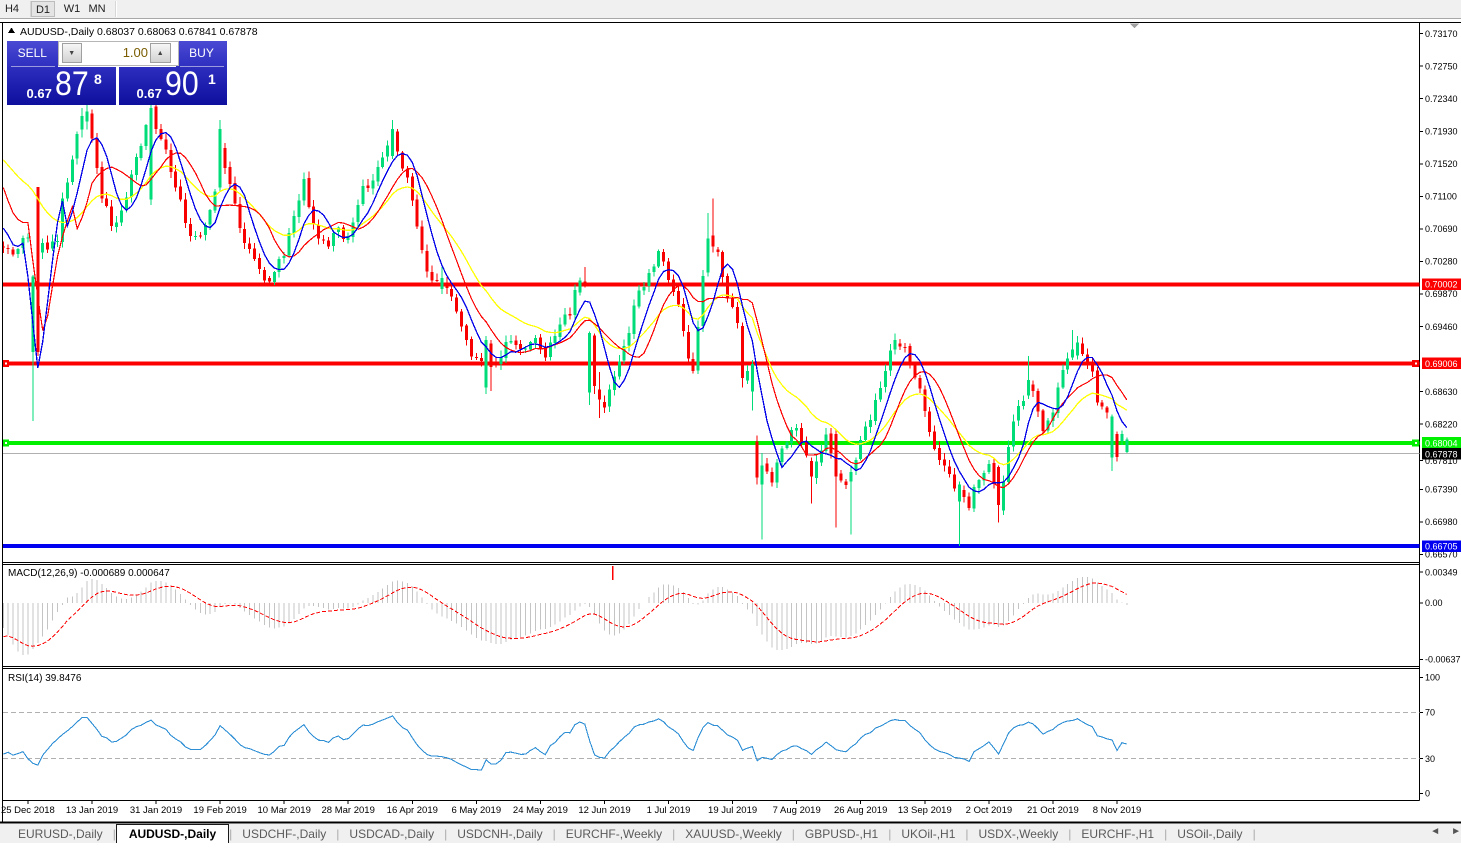 This screenshot has width=1461, height=851. What do you see at coordinates (1432, 678) in the screenshot?
I see `svg-text: 100` at bounding box center [1432, 678].